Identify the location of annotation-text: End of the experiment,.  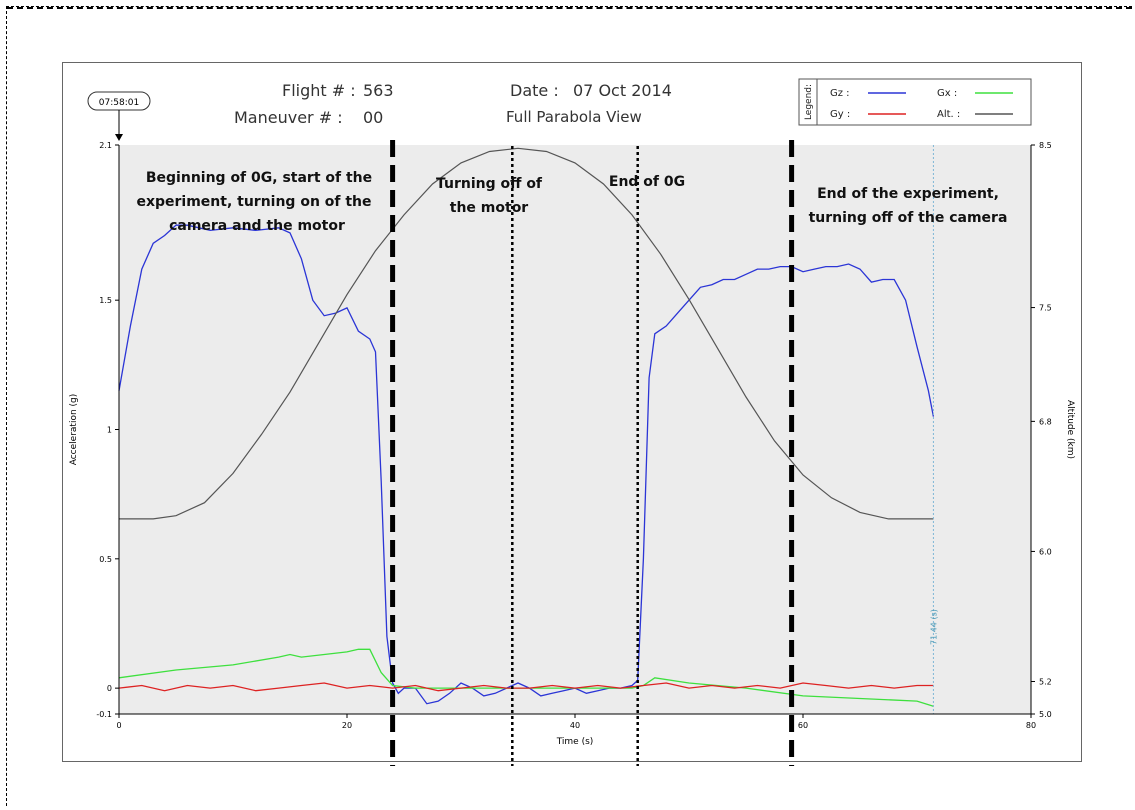
(908, 194).